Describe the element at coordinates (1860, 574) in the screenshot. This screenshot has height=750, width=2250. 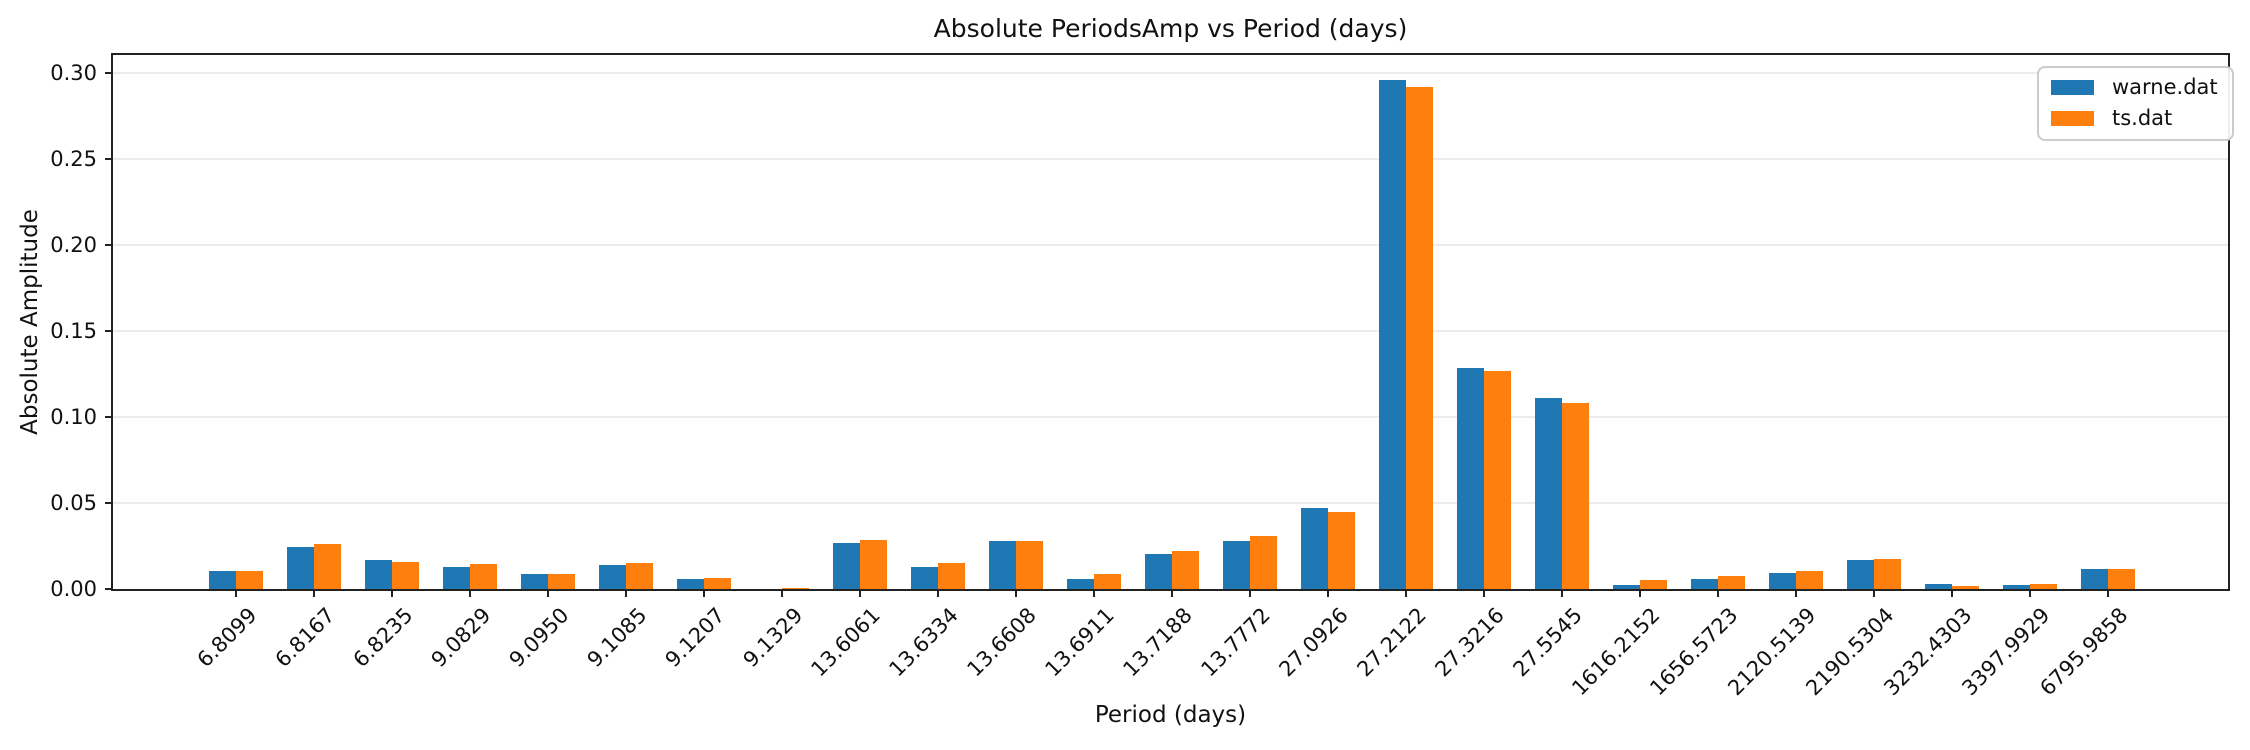
I see `bar-warne.dat-2190.5304` at that location.